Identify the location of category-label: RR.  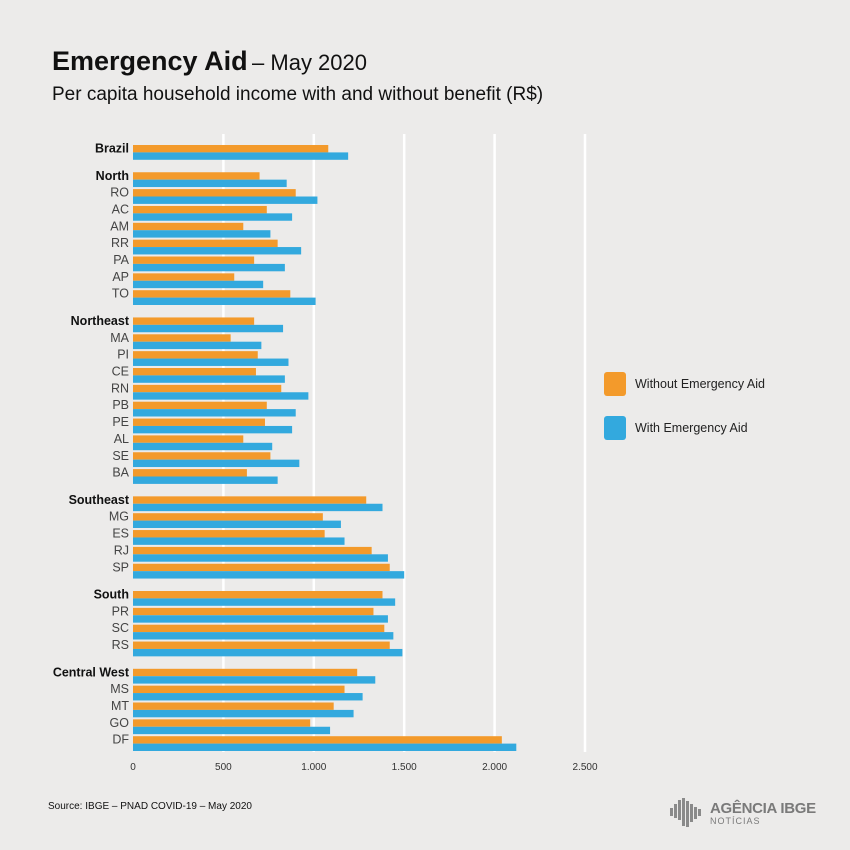
(120, 243).